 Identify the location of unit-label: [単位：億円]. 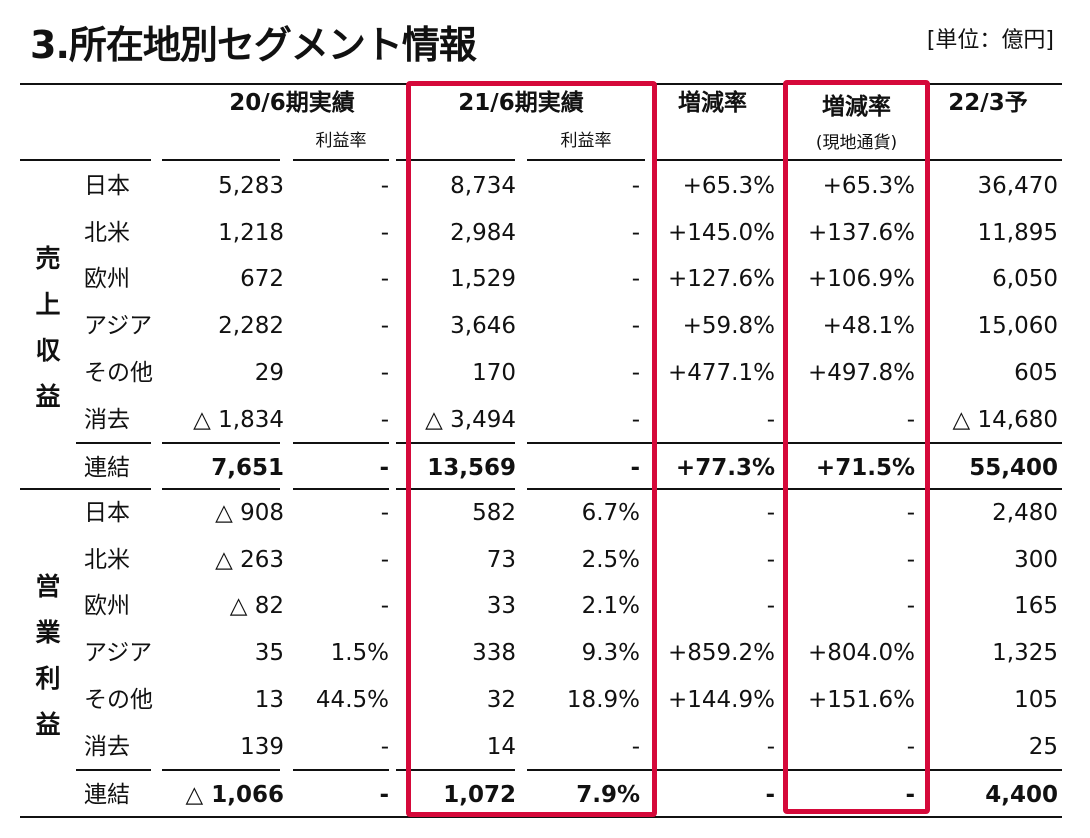
(990, 40).